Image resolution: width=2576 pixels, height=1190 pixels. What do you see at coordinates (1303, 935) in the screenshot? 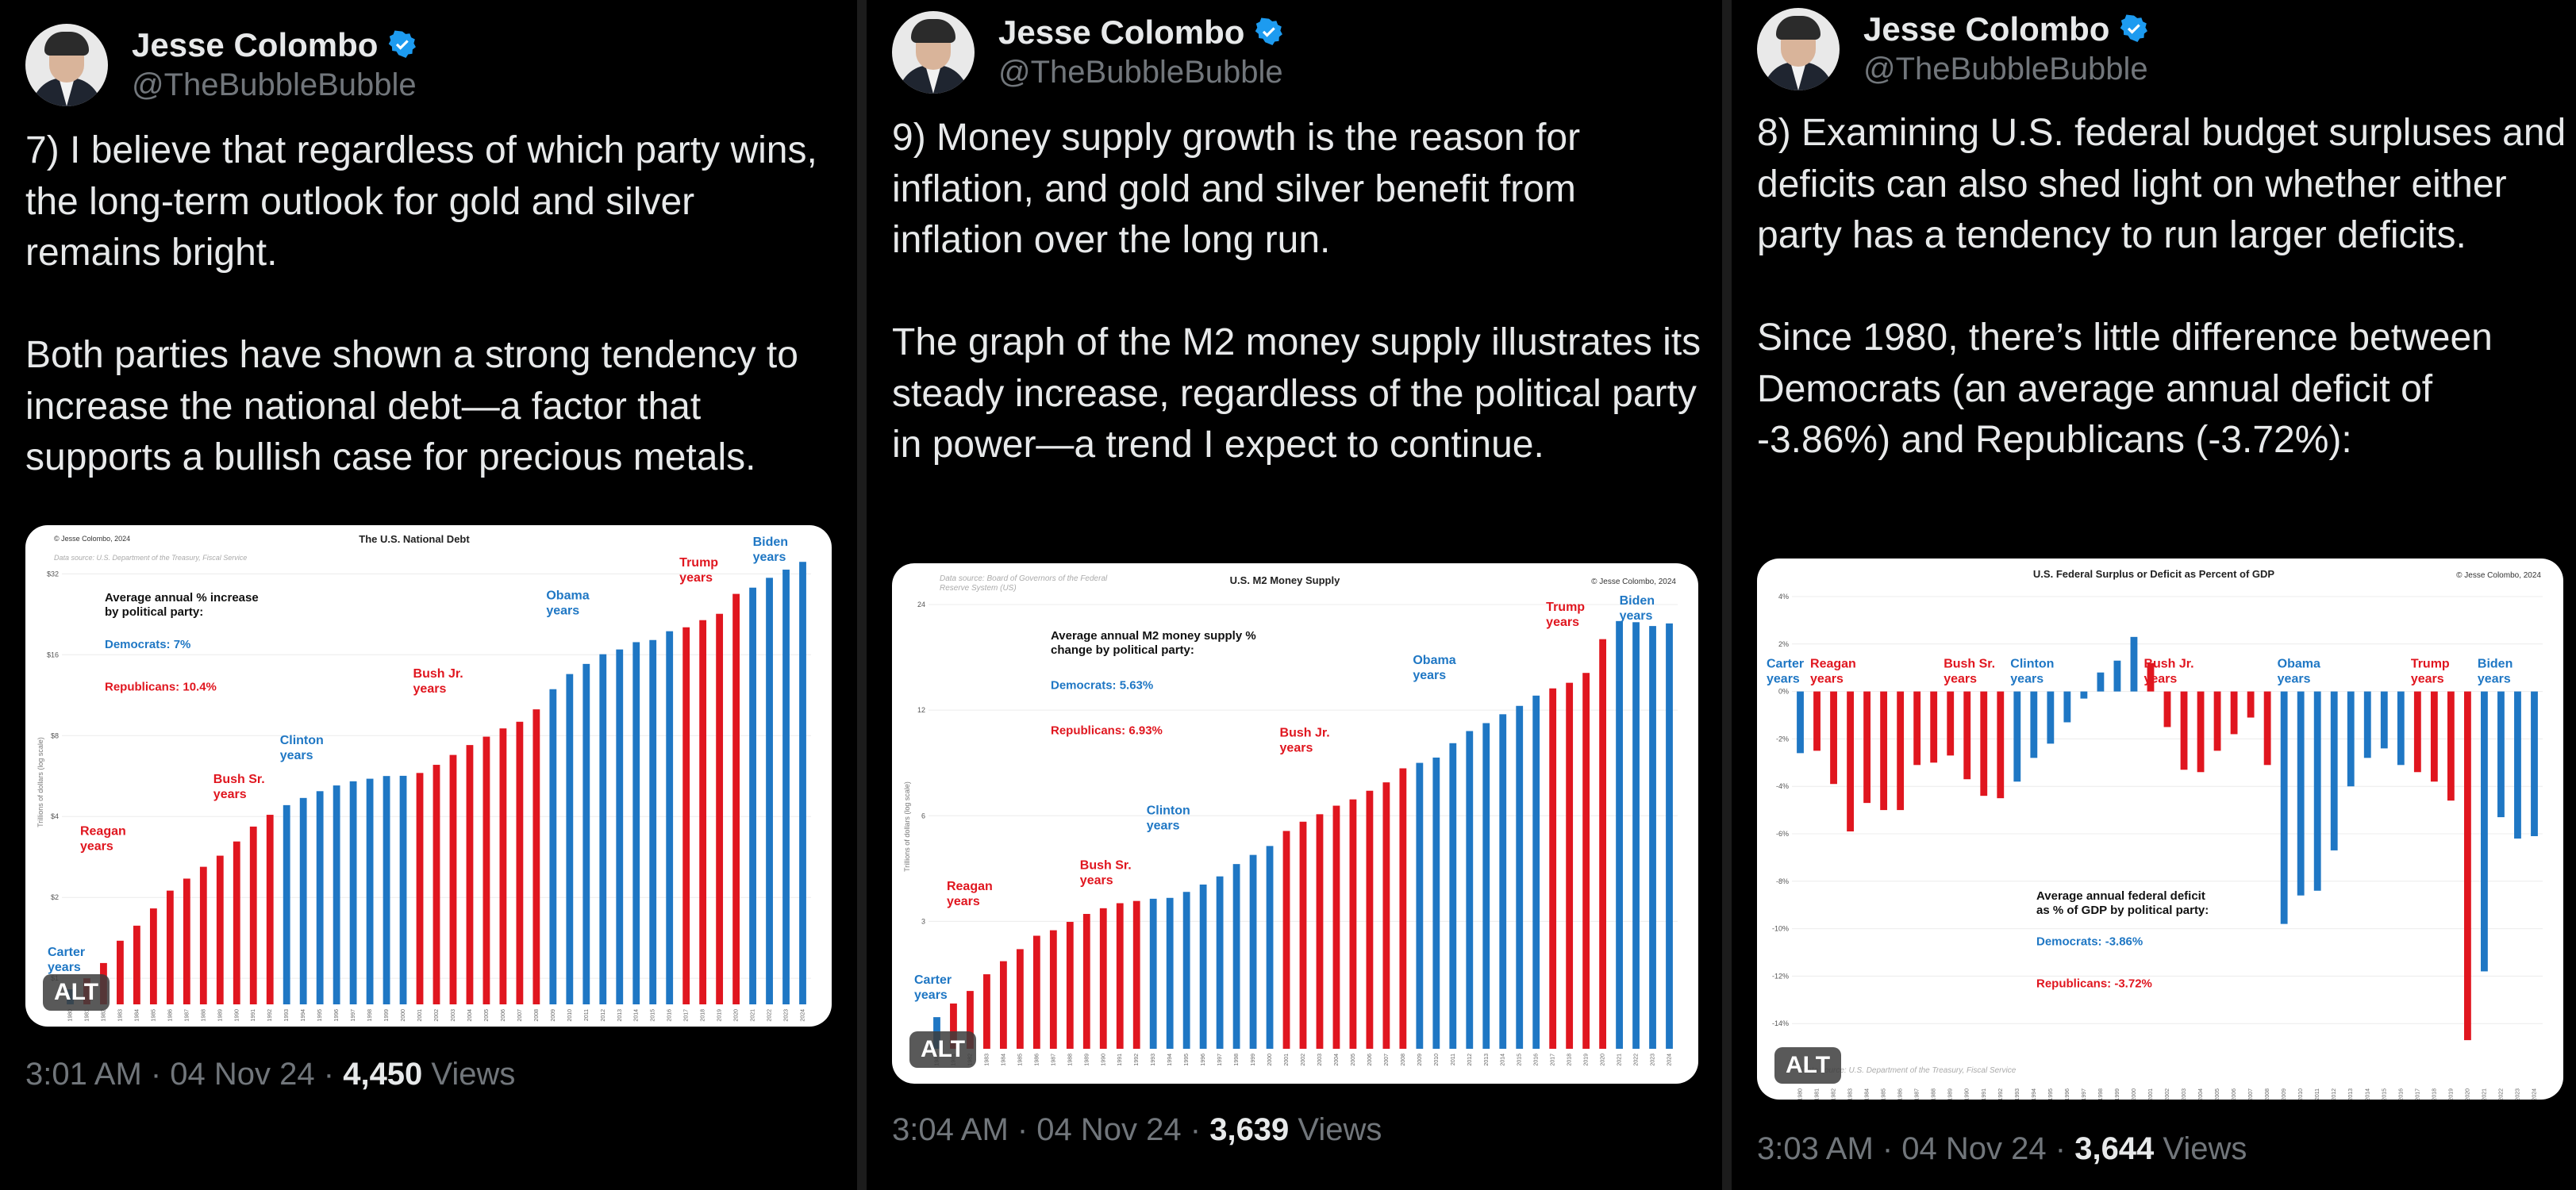
I see `bar-2002` at bounding box center [1303, 935].